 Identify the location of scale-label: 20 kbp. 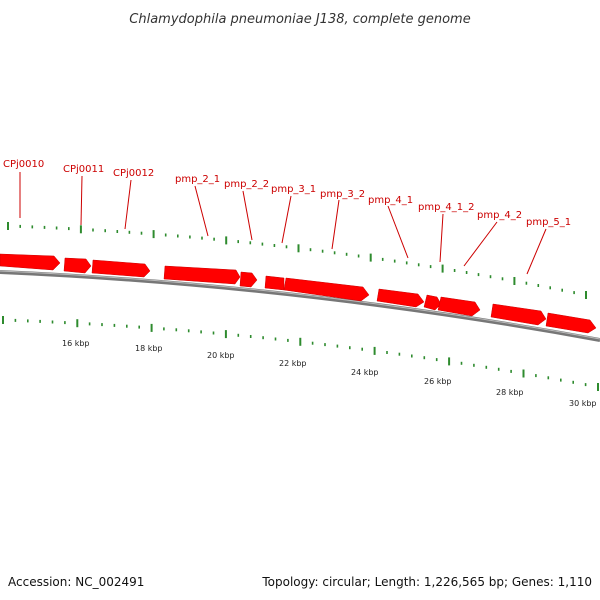
(221, 355).